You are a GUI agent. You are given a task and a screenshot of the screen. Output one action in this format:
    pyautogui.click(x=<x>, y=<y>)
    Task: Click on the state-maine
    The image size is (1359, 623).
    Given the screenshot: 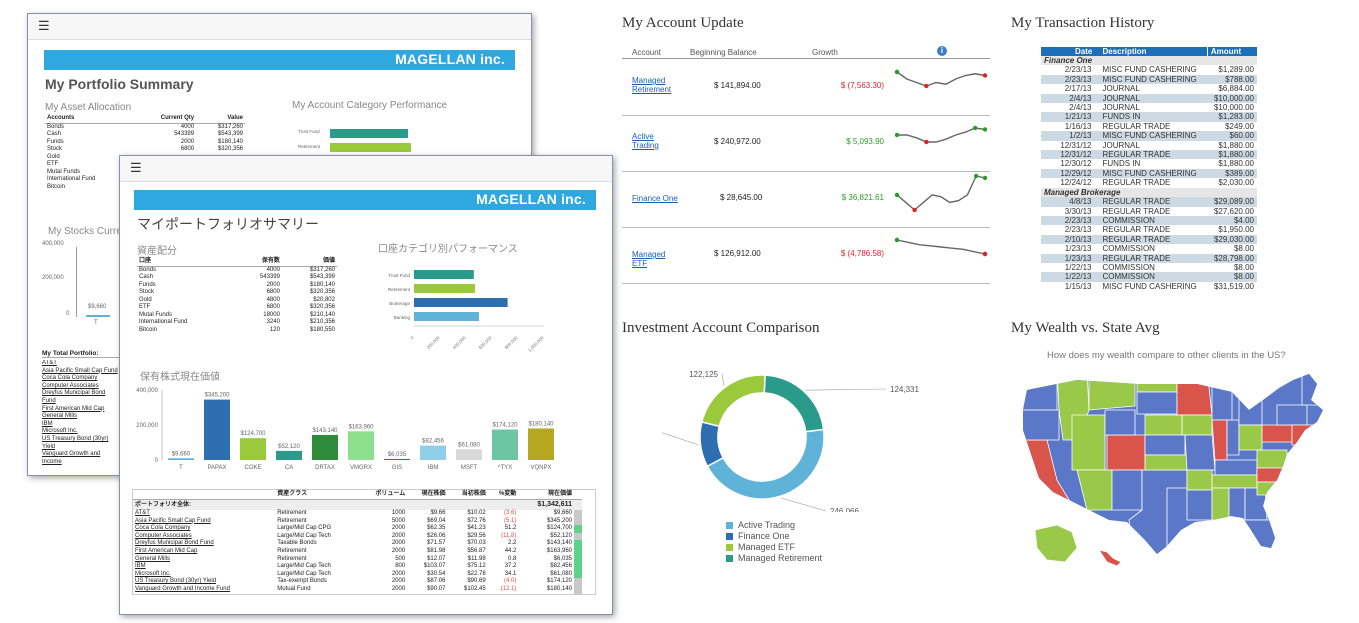 What is the action you would take?
    pyautogui.click(x=1314, y=388)
    